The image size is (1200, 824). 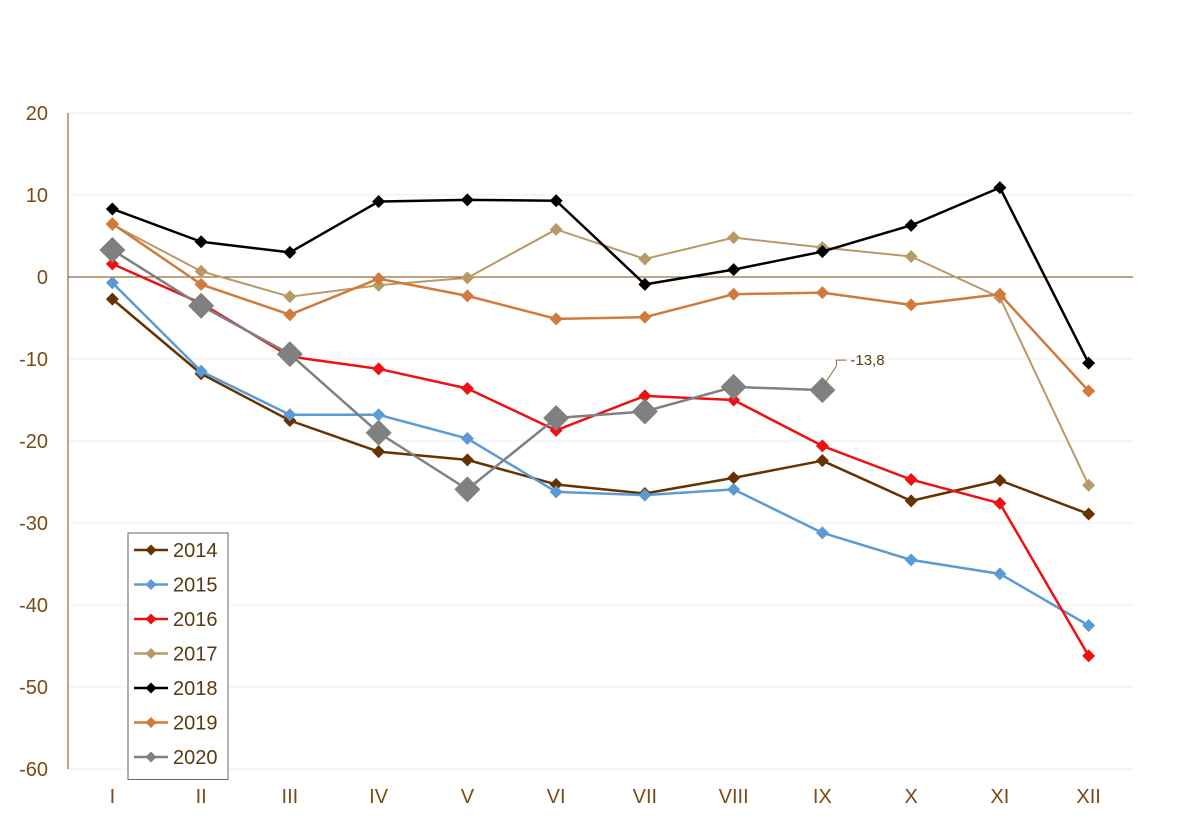 What do you see at coordinates (999, 797) in the screenshot?
I see `x-tick-label: XI` at bounding box center [999, 797].